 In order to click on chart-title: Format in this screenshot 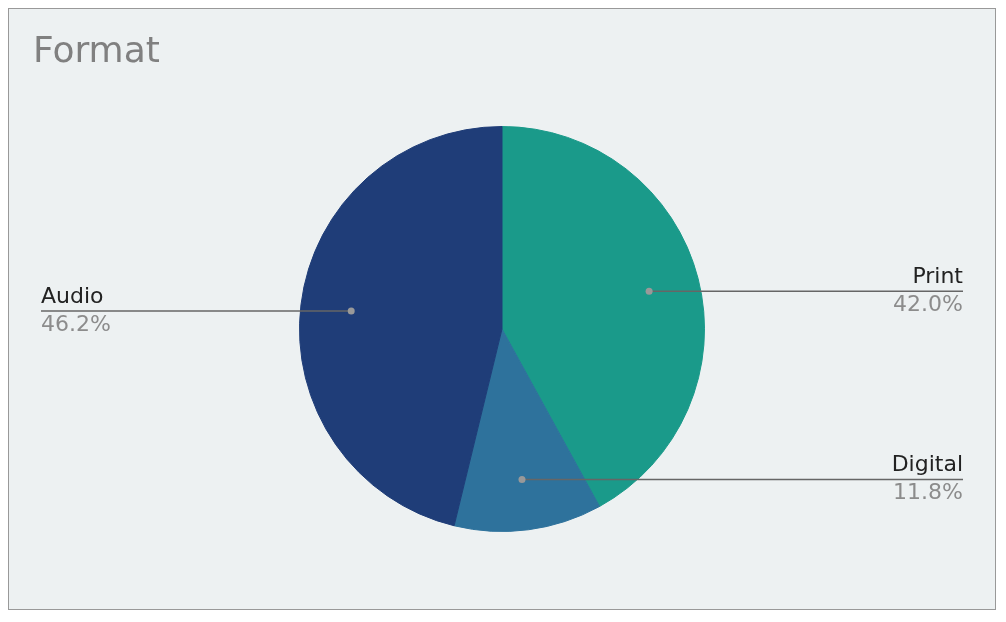, I will do `click(96, 49)`.